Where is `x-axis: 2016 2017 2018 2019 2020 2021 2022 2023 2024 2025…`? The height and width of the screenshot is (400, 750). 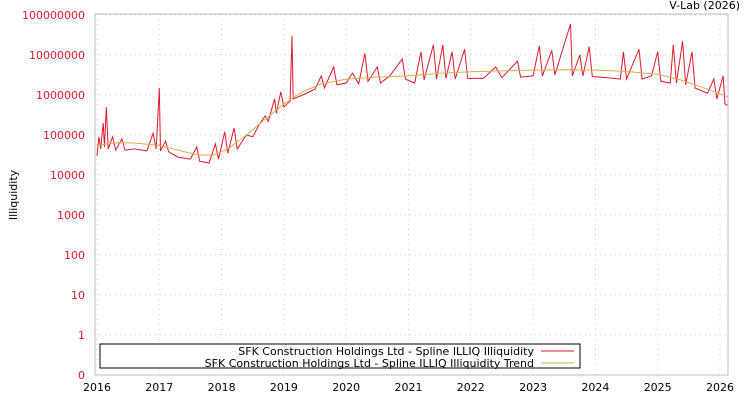
x-axis: 2016 2017 2018 2019 2020 2021 2022 2023 2024 2025… is located at coordinates (408, 387).